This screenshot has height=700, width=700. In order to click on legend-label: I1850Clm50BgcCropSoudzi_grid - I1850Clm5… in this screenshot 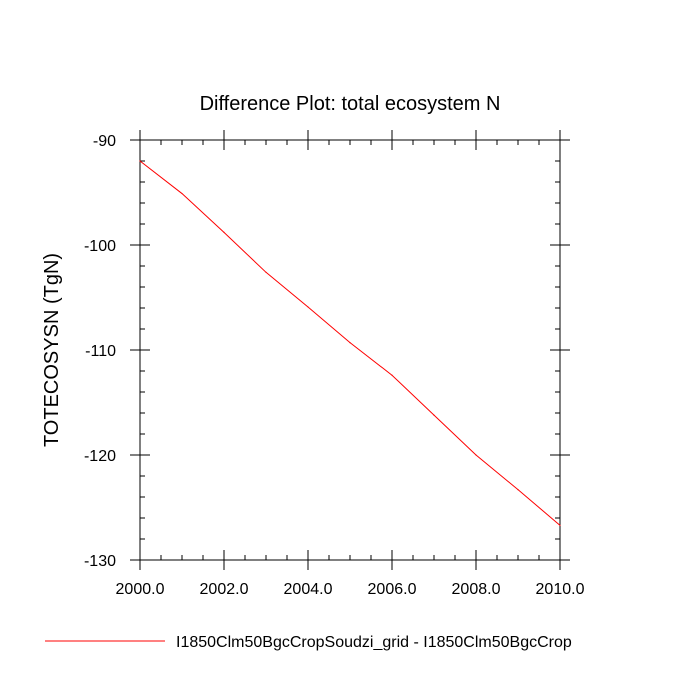, I will do `click(374, 642)`.